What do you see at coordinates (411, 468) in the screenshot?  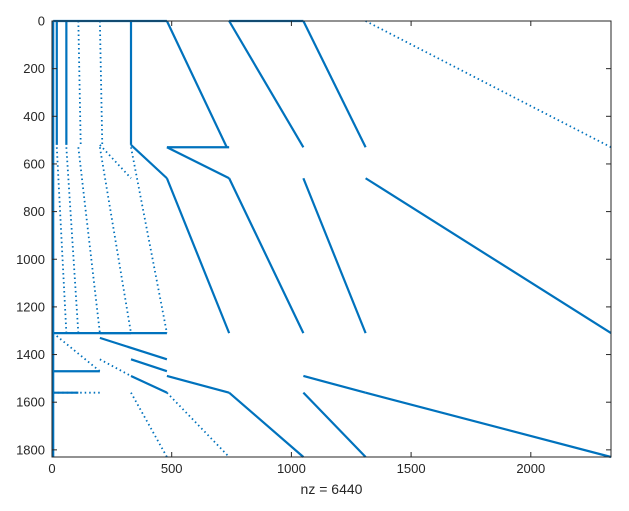 I see `x-tick-label: 1500` at bounding box center [411, 468].